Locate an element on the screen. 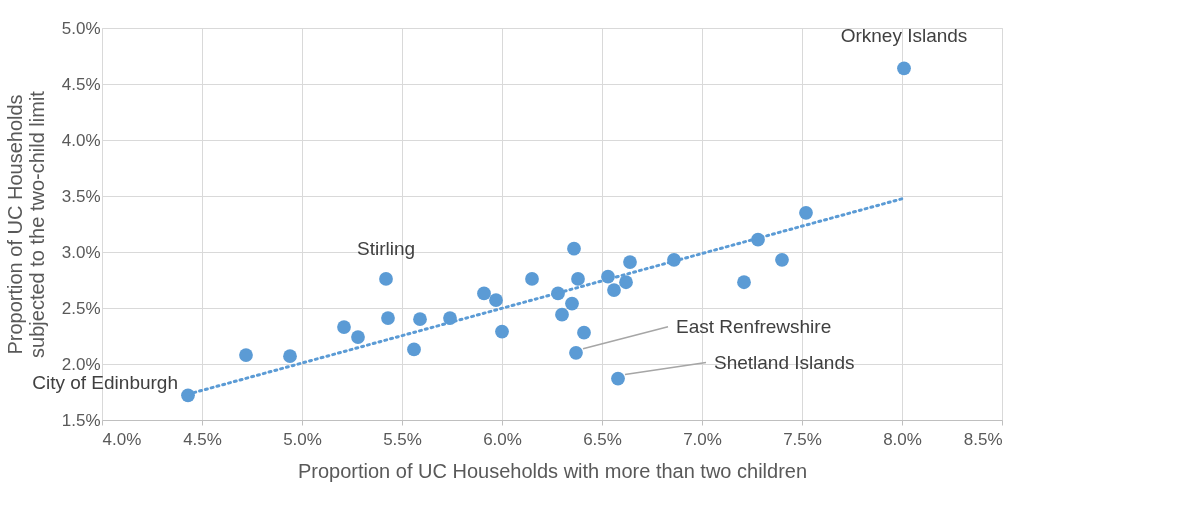 Image resolution: width=1181 pixels, height=525 pixels. y-tick-label: 3.5% is located at coordinates (81, 196).